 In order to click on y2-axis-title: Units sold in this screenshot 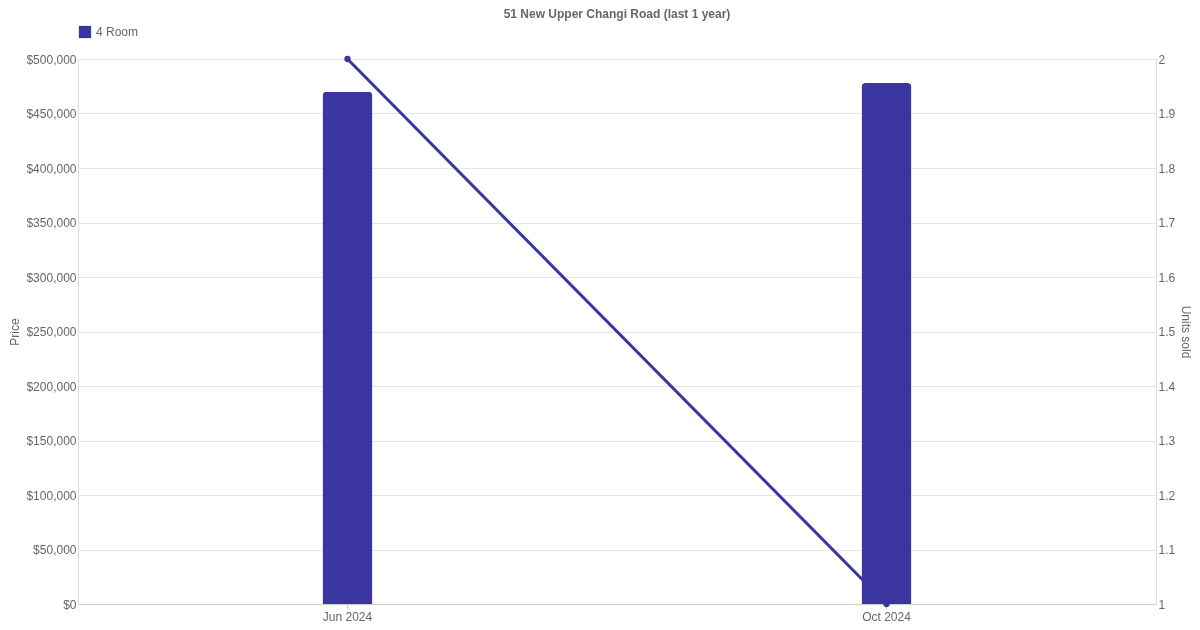, I will do `click(1186, 332)`.